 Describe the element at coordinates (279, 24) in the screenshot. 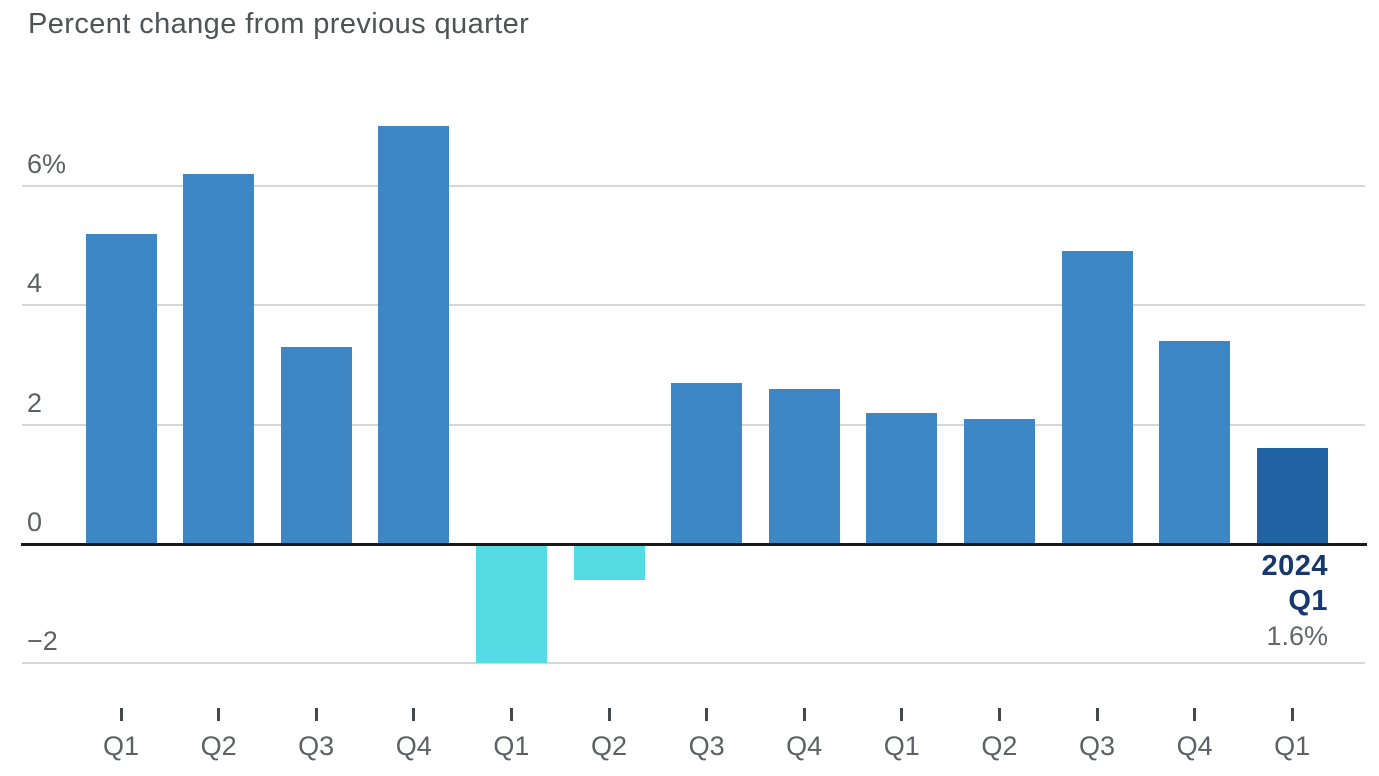

I see `chart-title: Percent change from previous quarter` at that location.